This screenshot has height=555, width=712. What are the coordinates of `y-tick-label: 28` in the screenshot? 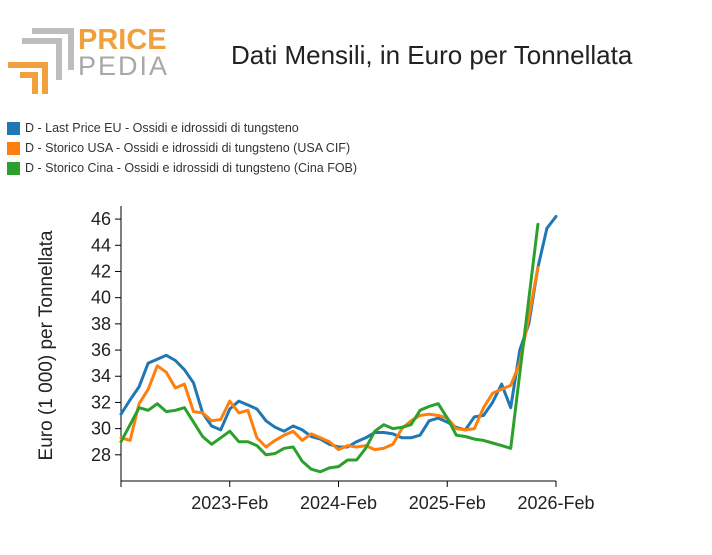 It's located at (101, 455).